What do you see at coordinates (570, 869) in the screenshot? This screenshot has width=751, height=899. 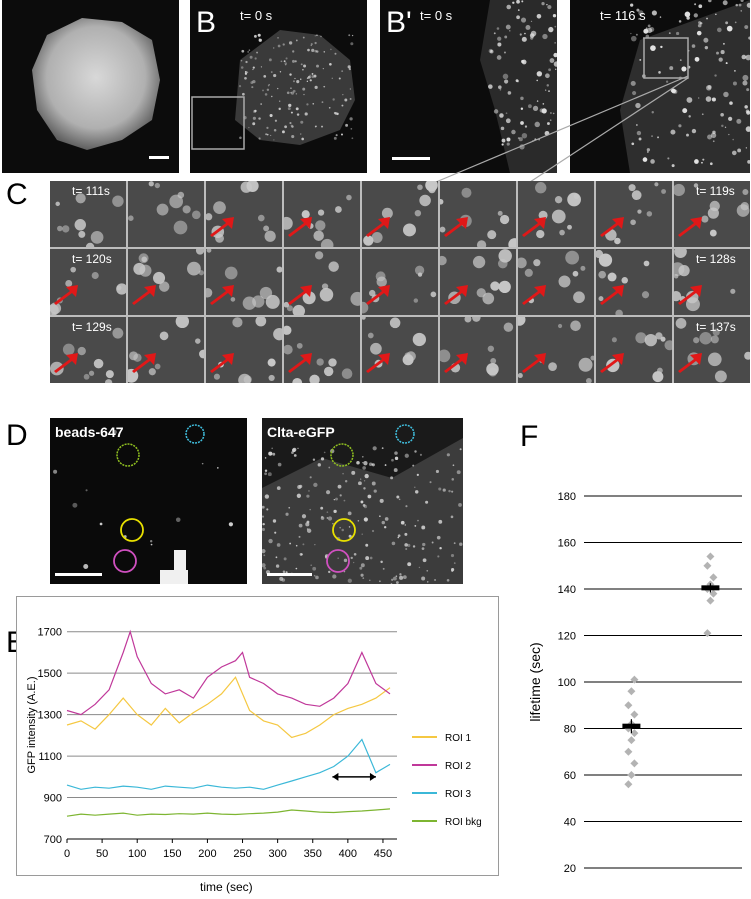 I see `y-tick-label-f: 20` at bounding box center [570, 869].